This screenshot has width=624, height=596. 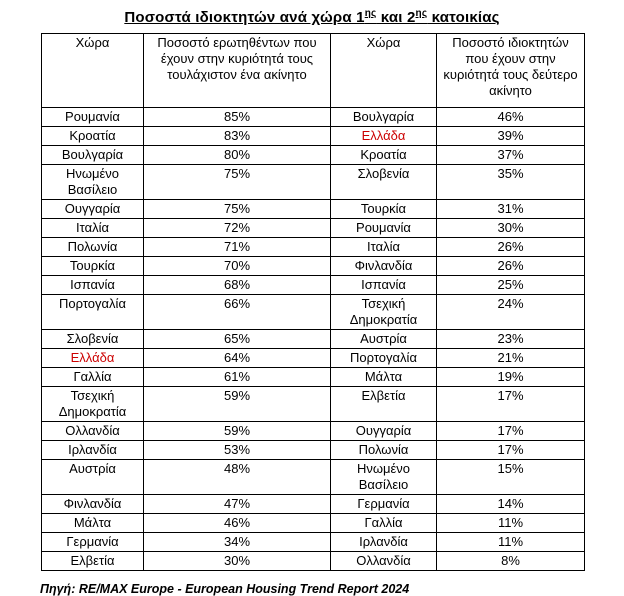 I want to click on percentage-cell-right: 24%, so click(x=510, y=312).